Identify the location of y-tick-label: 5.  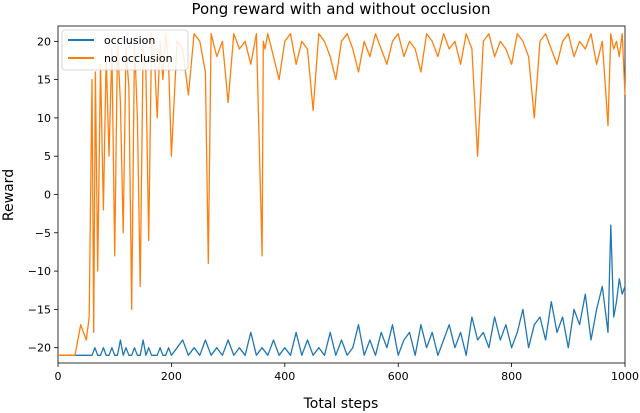
(47, 156).